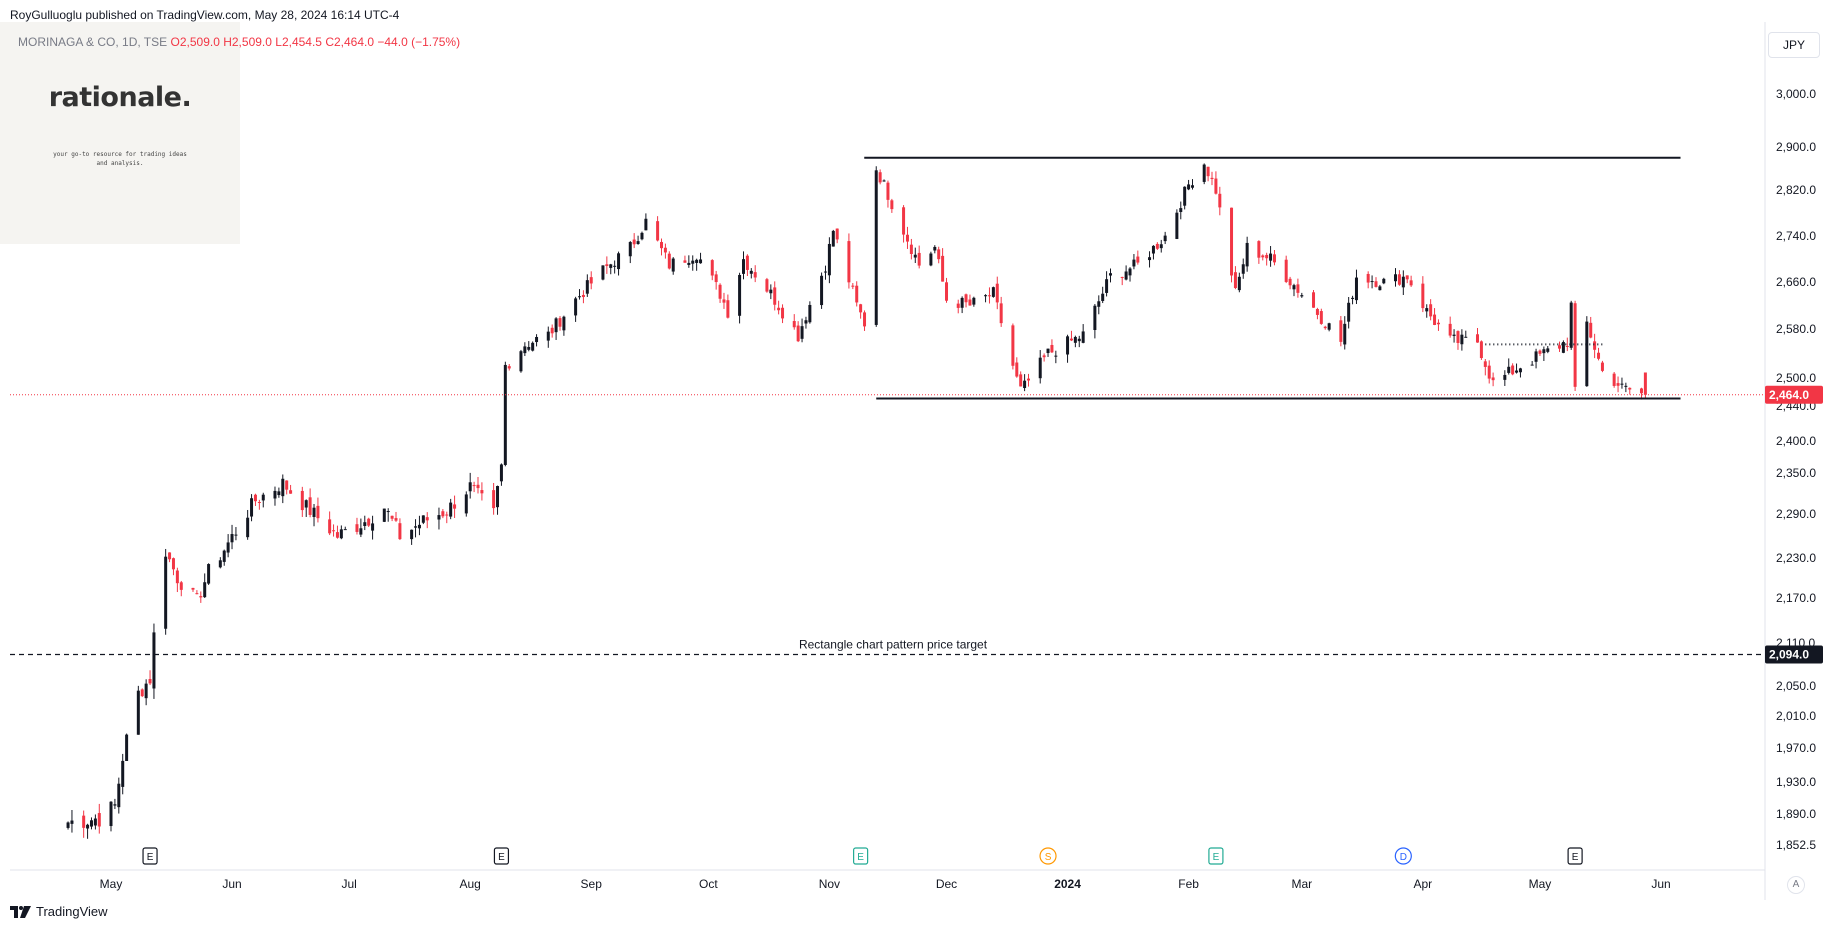 This screenshot has height=931, width=1835. I want to click on price-axis, so click(1800, 465).